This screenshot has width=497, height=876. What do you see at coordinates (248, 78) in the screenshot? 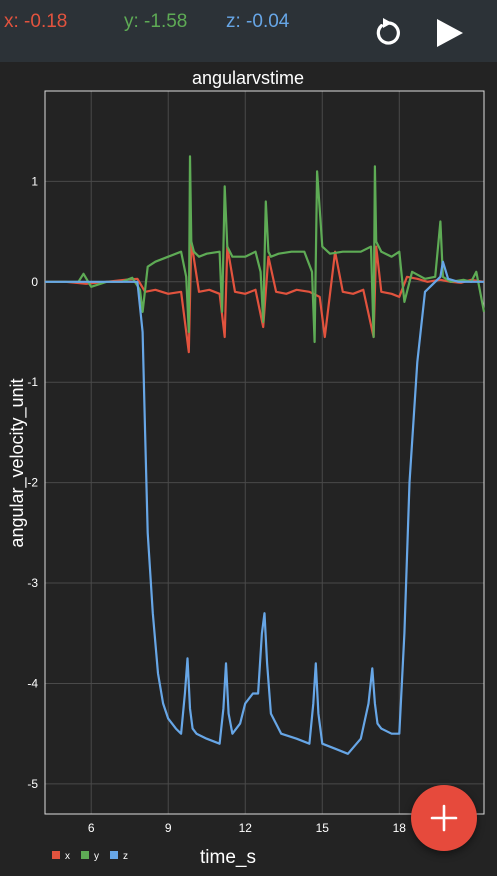
I see `chart-title: angularvstime` at bounding box center [248, 78].